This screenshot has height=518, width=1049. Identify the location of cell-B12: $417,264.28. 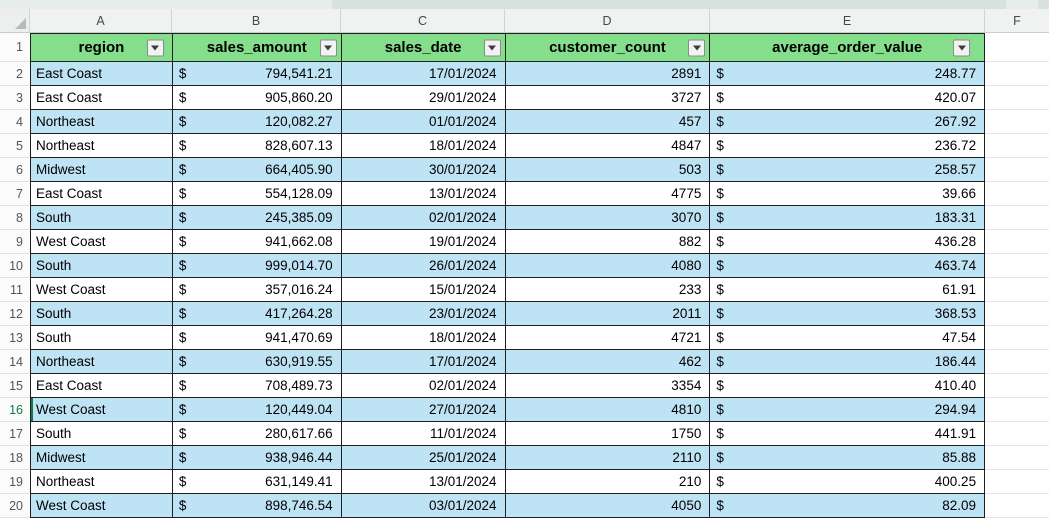
(257, 314).